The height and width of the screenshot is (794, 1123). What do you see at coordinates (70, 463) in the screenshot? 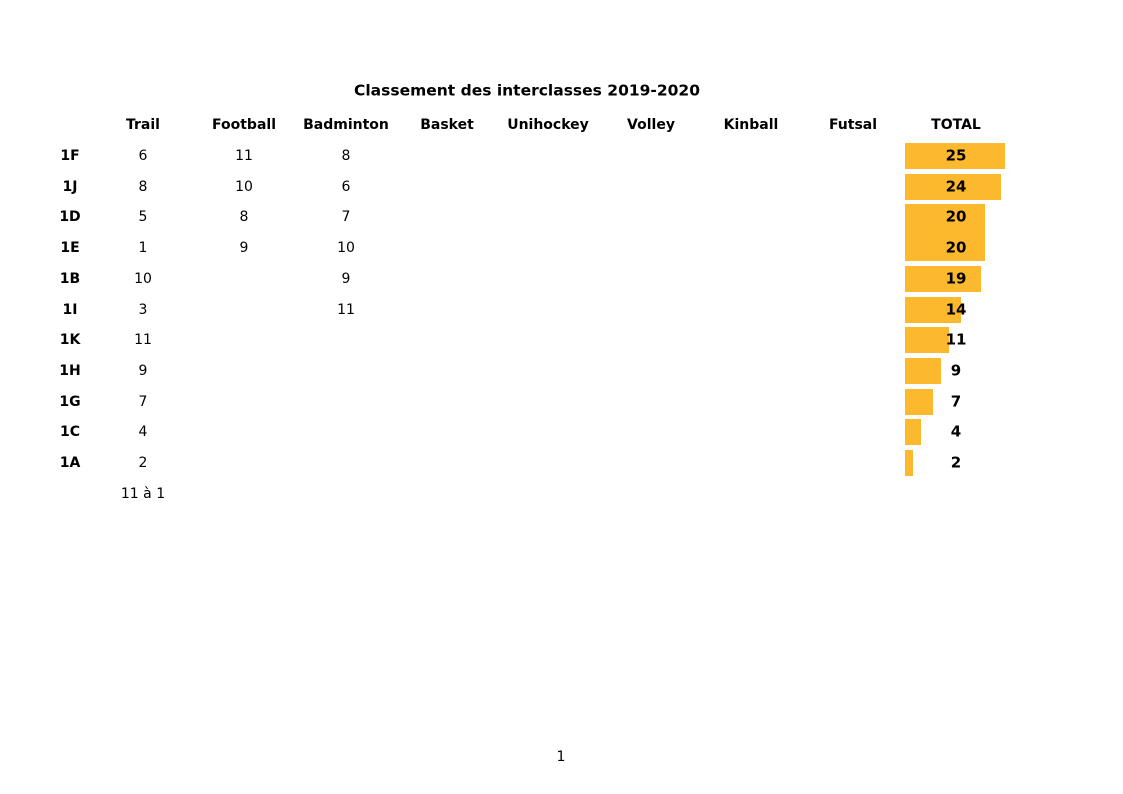
I see `row-label: 1A` at bounding box center [70, 463].